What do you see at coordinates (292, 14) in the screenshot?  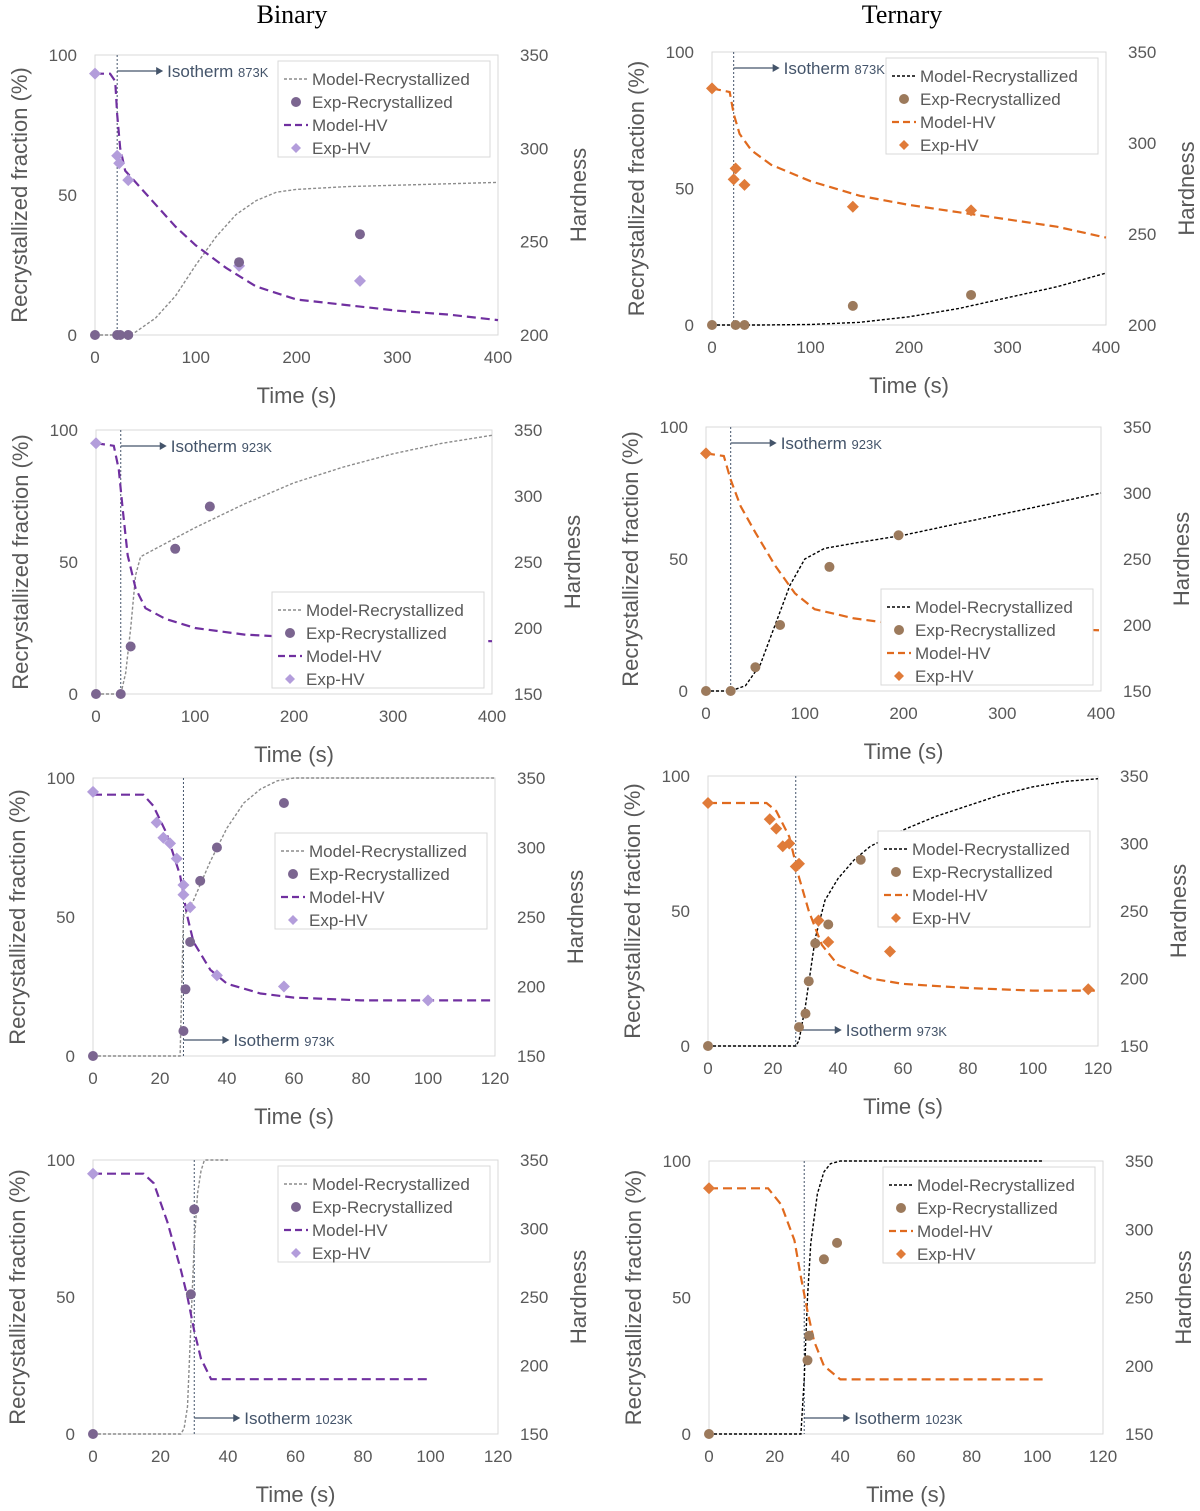 I see `binary-column-title: Binary` at bounding box center [292, 14].